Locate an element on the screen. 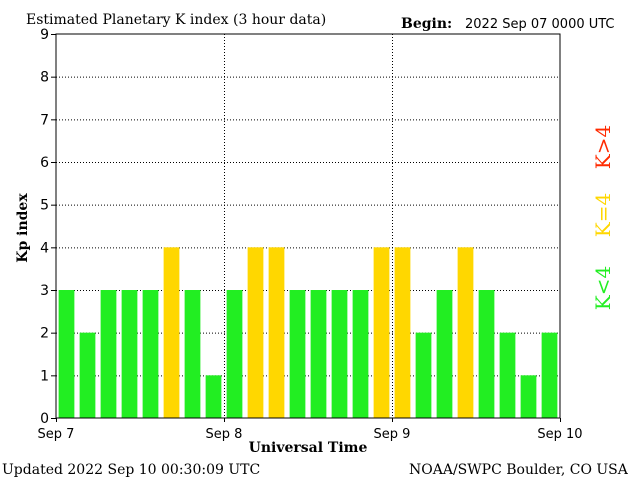 This screenshot has width=640, height=480. y-tick-label: 4 is located at coordinates (44, 248).